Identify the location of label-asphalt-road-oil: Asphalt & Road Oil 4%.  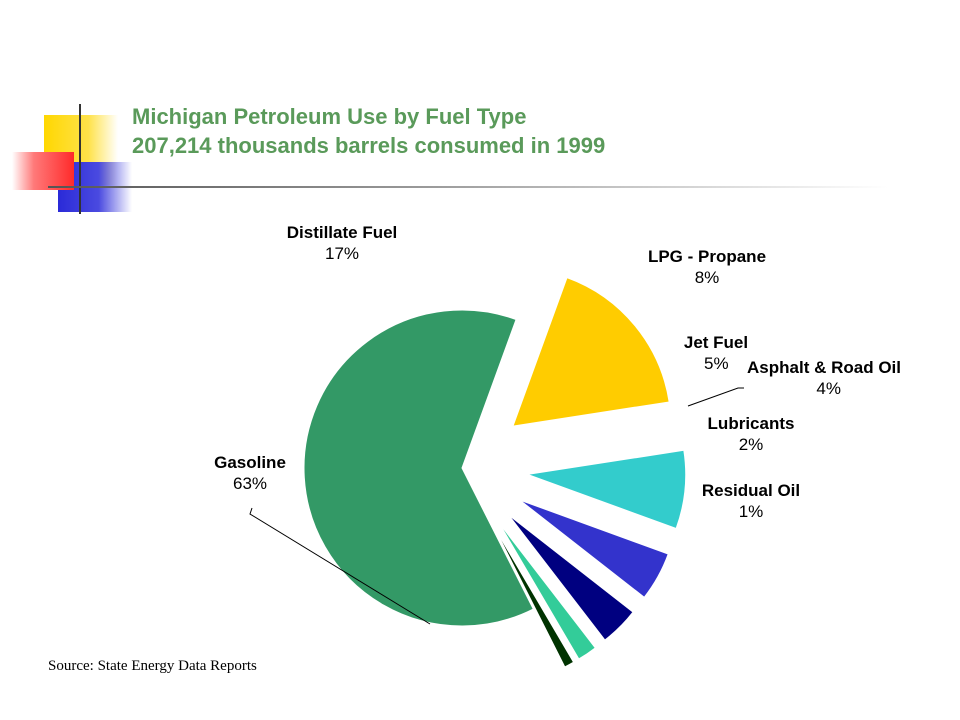
(823, 378).